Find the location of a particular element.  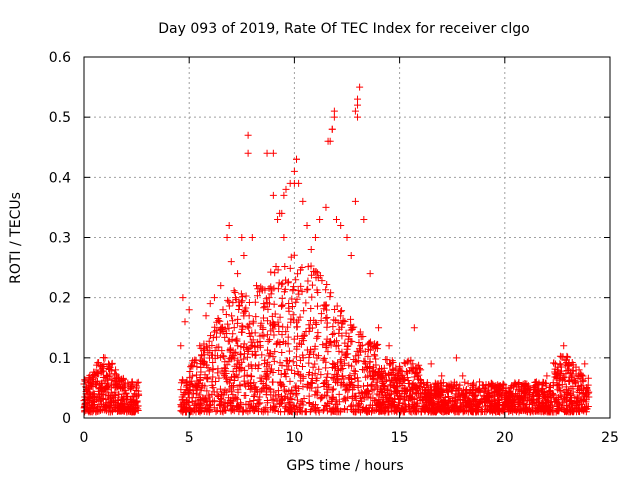

y-tick-label: 0.3 is located at coordinates (60, 239).